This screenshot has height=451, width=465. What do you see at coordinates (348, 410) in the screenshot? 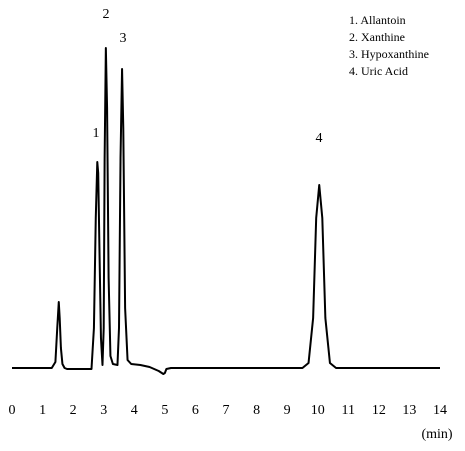
I see `x-tick-label: 11` at bounding box center [348, 410].